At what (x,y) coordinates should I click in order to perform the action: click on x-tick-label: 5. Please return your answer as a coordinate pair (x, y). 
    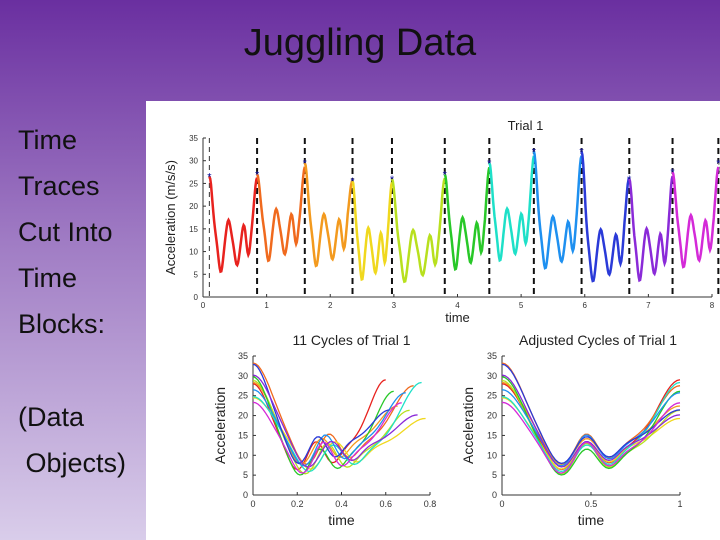
    Looking at the image, I should click on (521, 305).